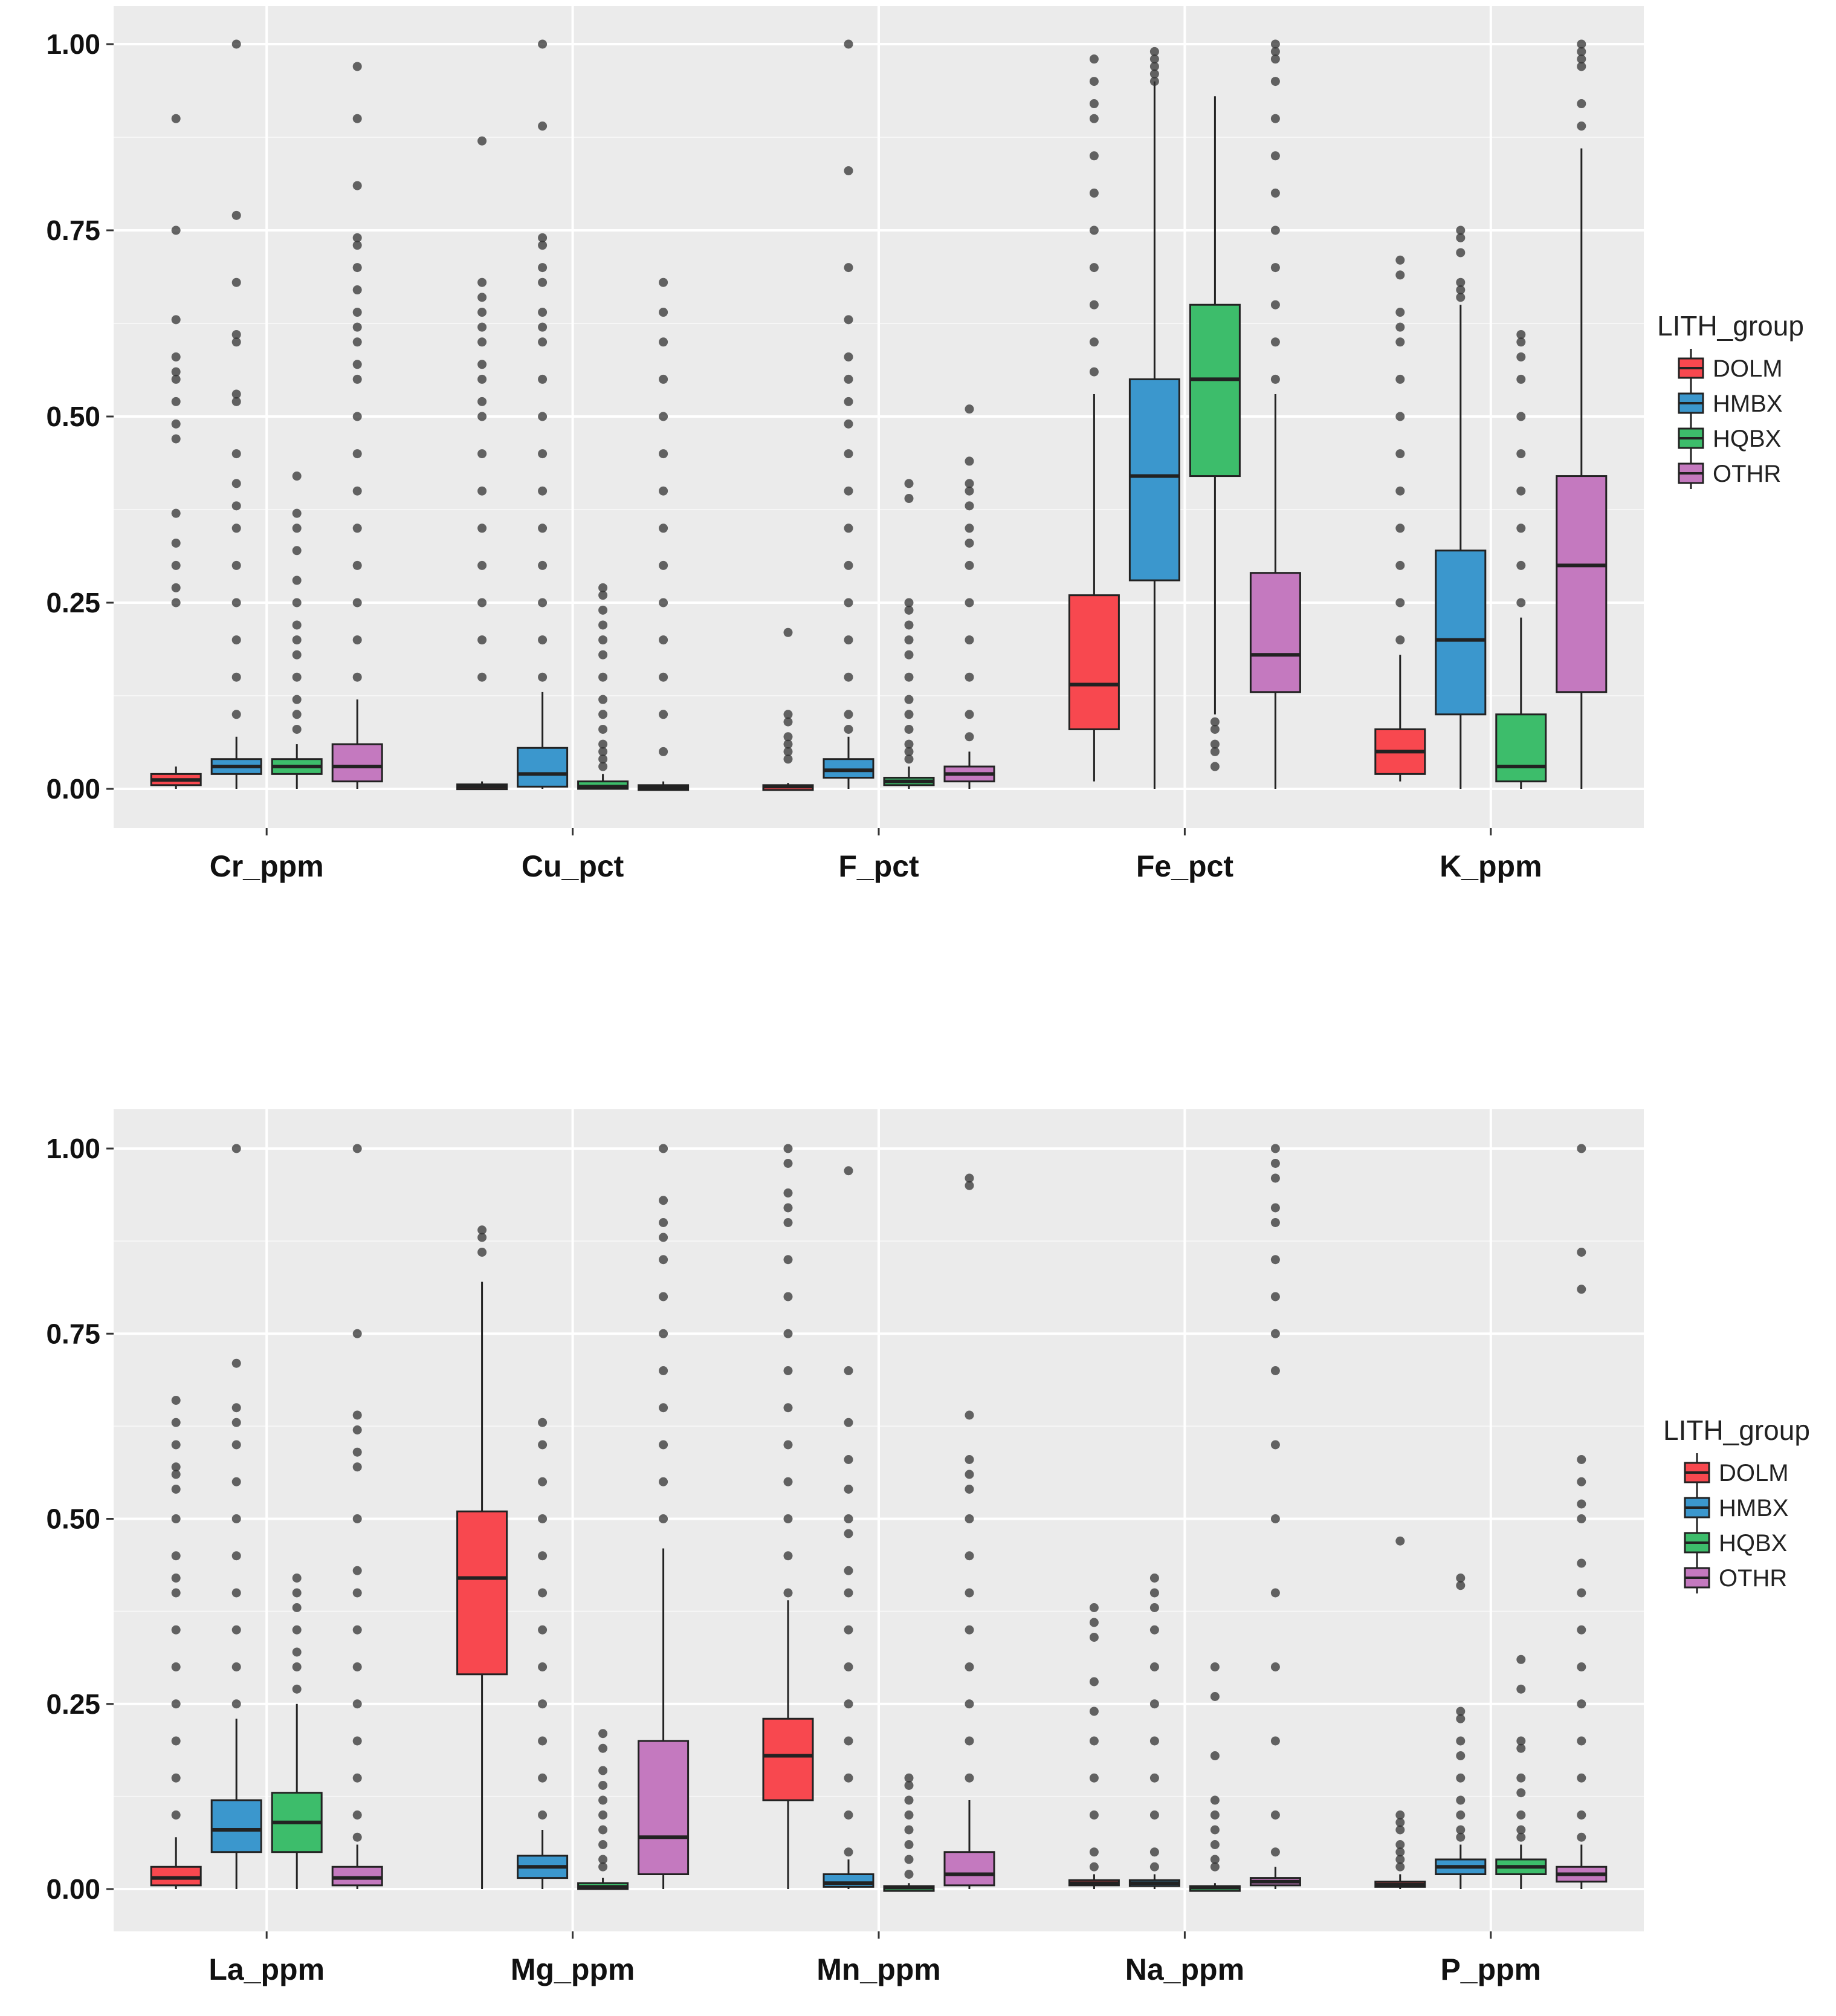 The image size is (1836, 2016). Describe the element at coordinates (1737, 1504) in the screenshot. I see `legend: LITH_group DOLM HMBX HQBX OTHR` at that location.